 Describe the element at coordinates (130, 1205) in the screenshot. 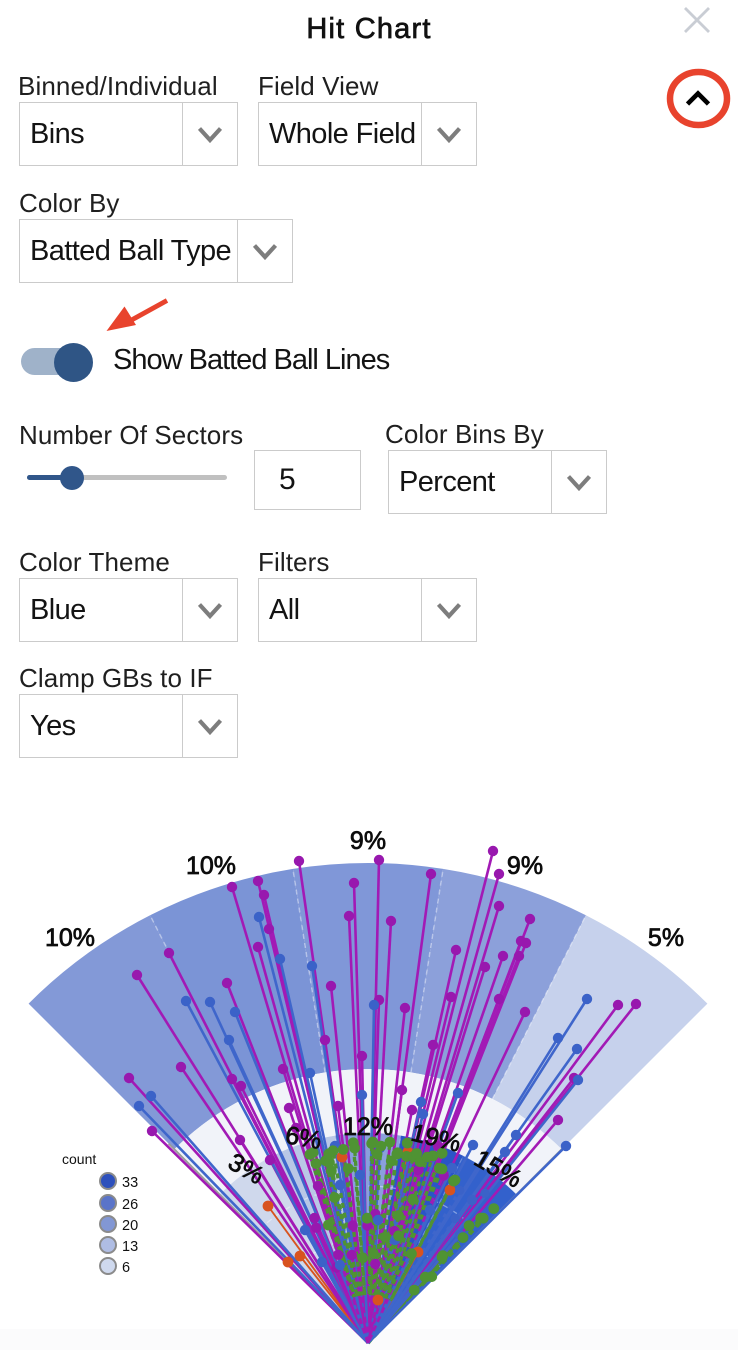

I see `svg-text: 26` at that location.